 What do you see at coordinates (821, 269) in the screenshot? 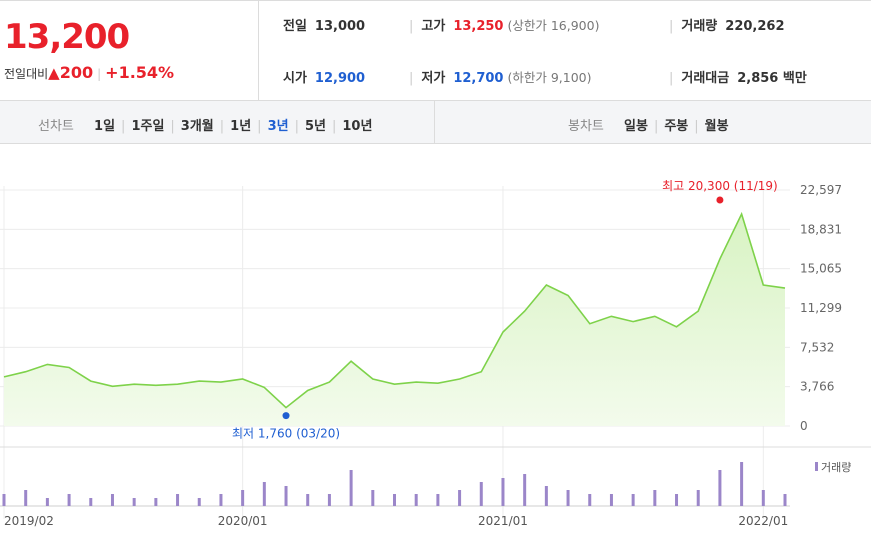
I see `y-tick-label: 15,065` at bounding box center [821, 269].